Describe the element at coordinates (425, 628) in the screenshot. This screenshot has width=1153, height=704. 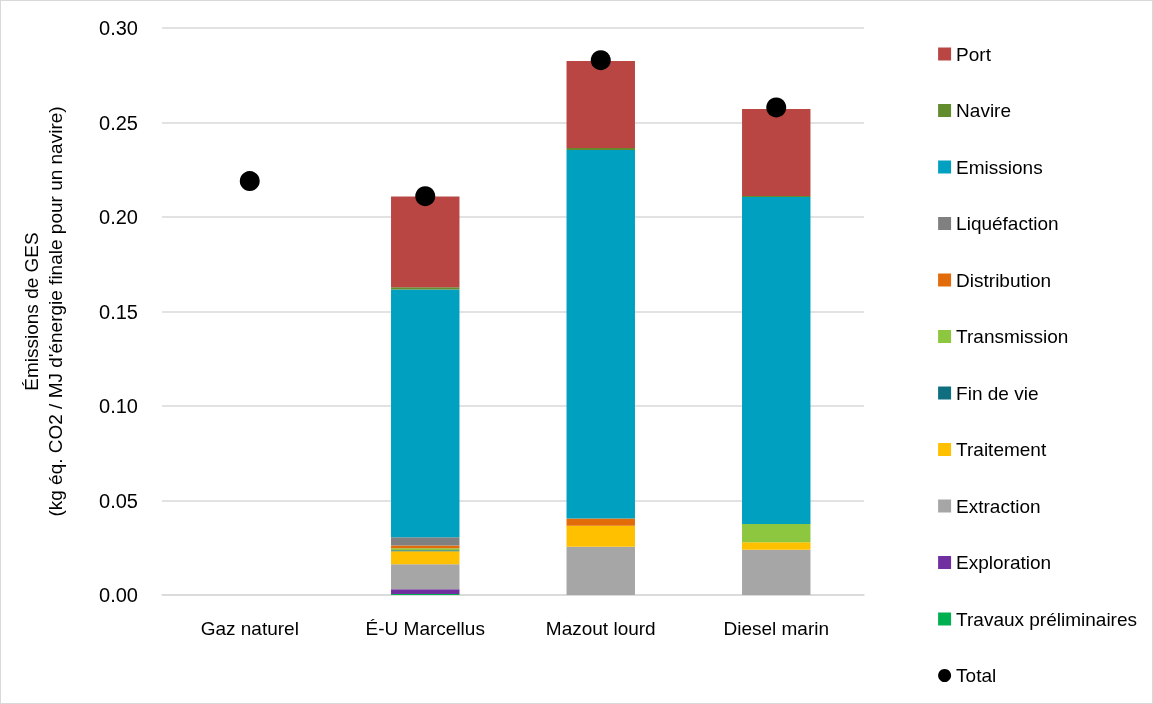
I see `x-tick-label: É-U Marcellus` at that location.